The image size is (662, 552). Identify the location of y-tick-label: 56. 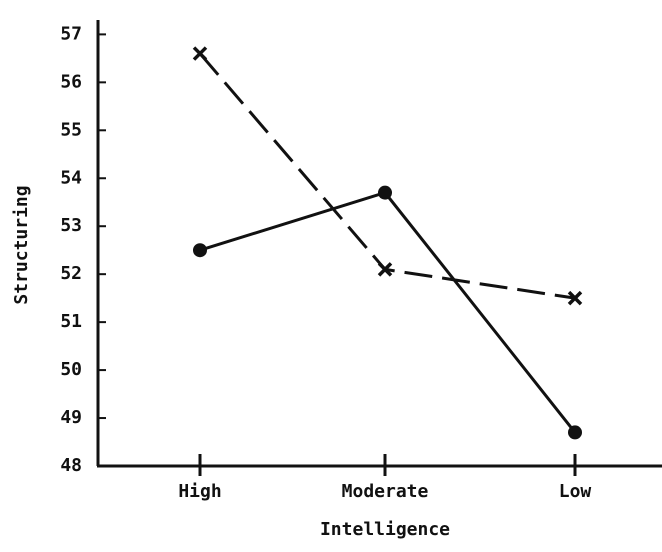
(71, 81).